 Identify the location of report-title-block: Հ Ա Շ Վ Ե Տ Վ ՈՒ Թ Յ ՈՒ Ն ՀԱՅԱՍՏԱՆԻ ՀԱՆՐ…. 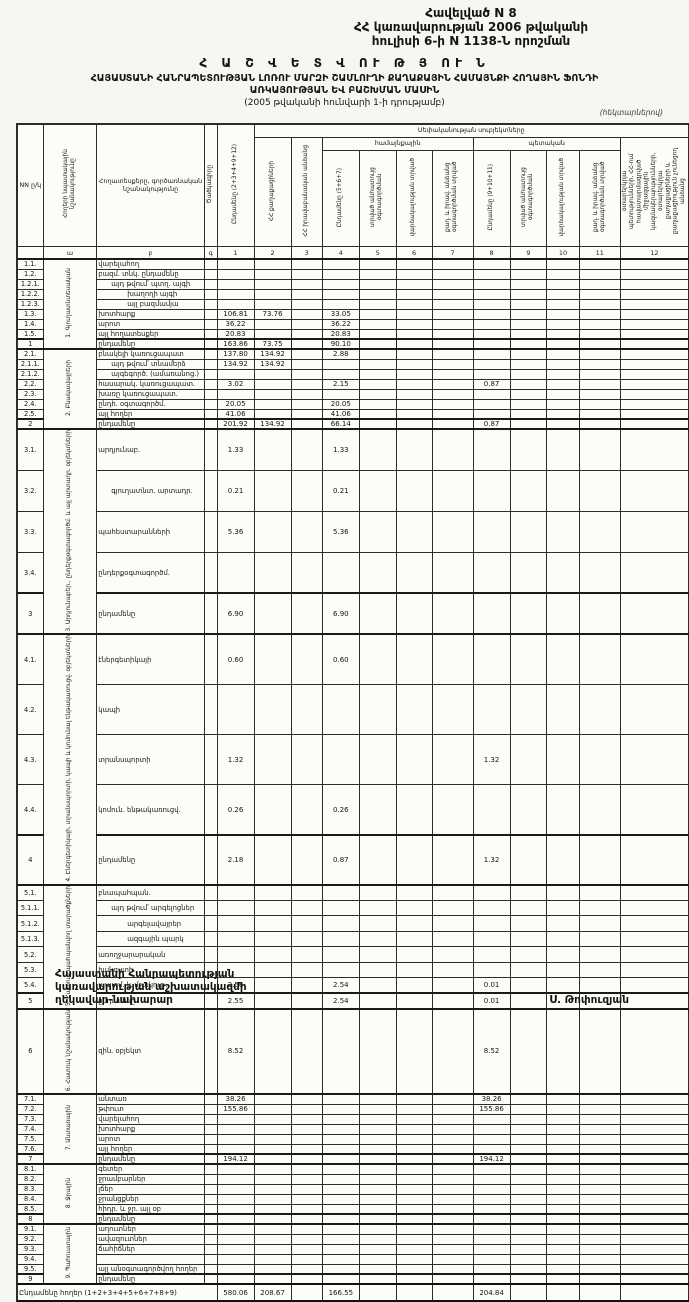
(344, 82).